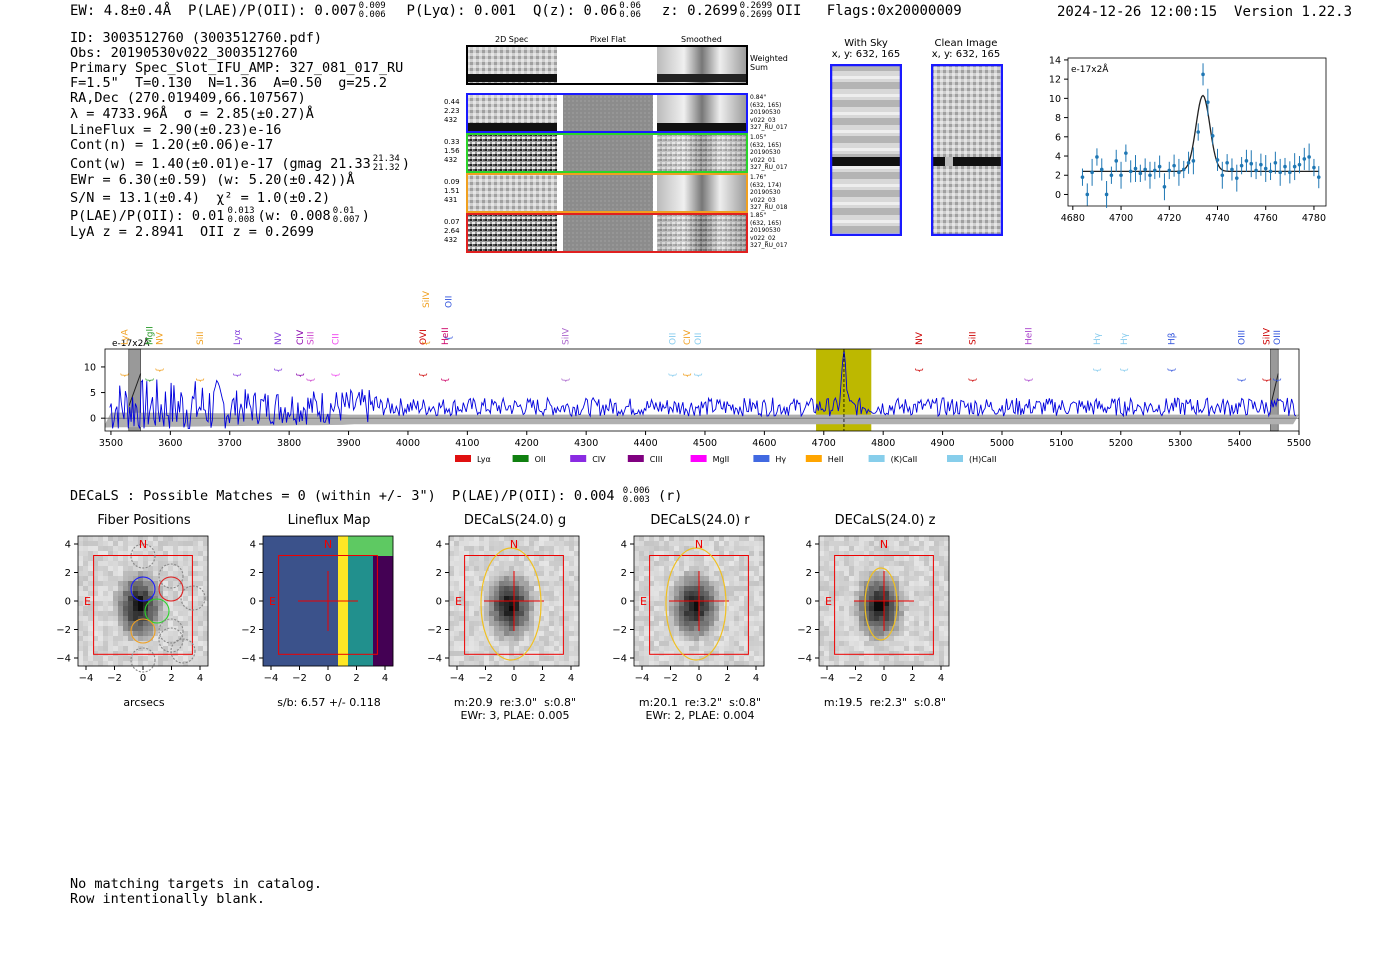  I want to click on plya: P(Lyα): 0.001, so click(461, 11).